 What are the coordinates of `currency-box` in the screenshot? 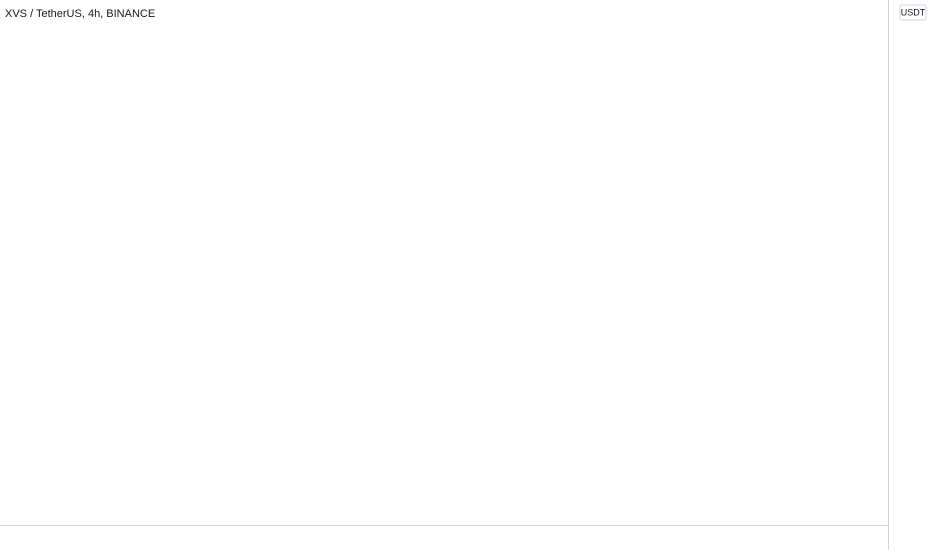 It's located at (913, 12).